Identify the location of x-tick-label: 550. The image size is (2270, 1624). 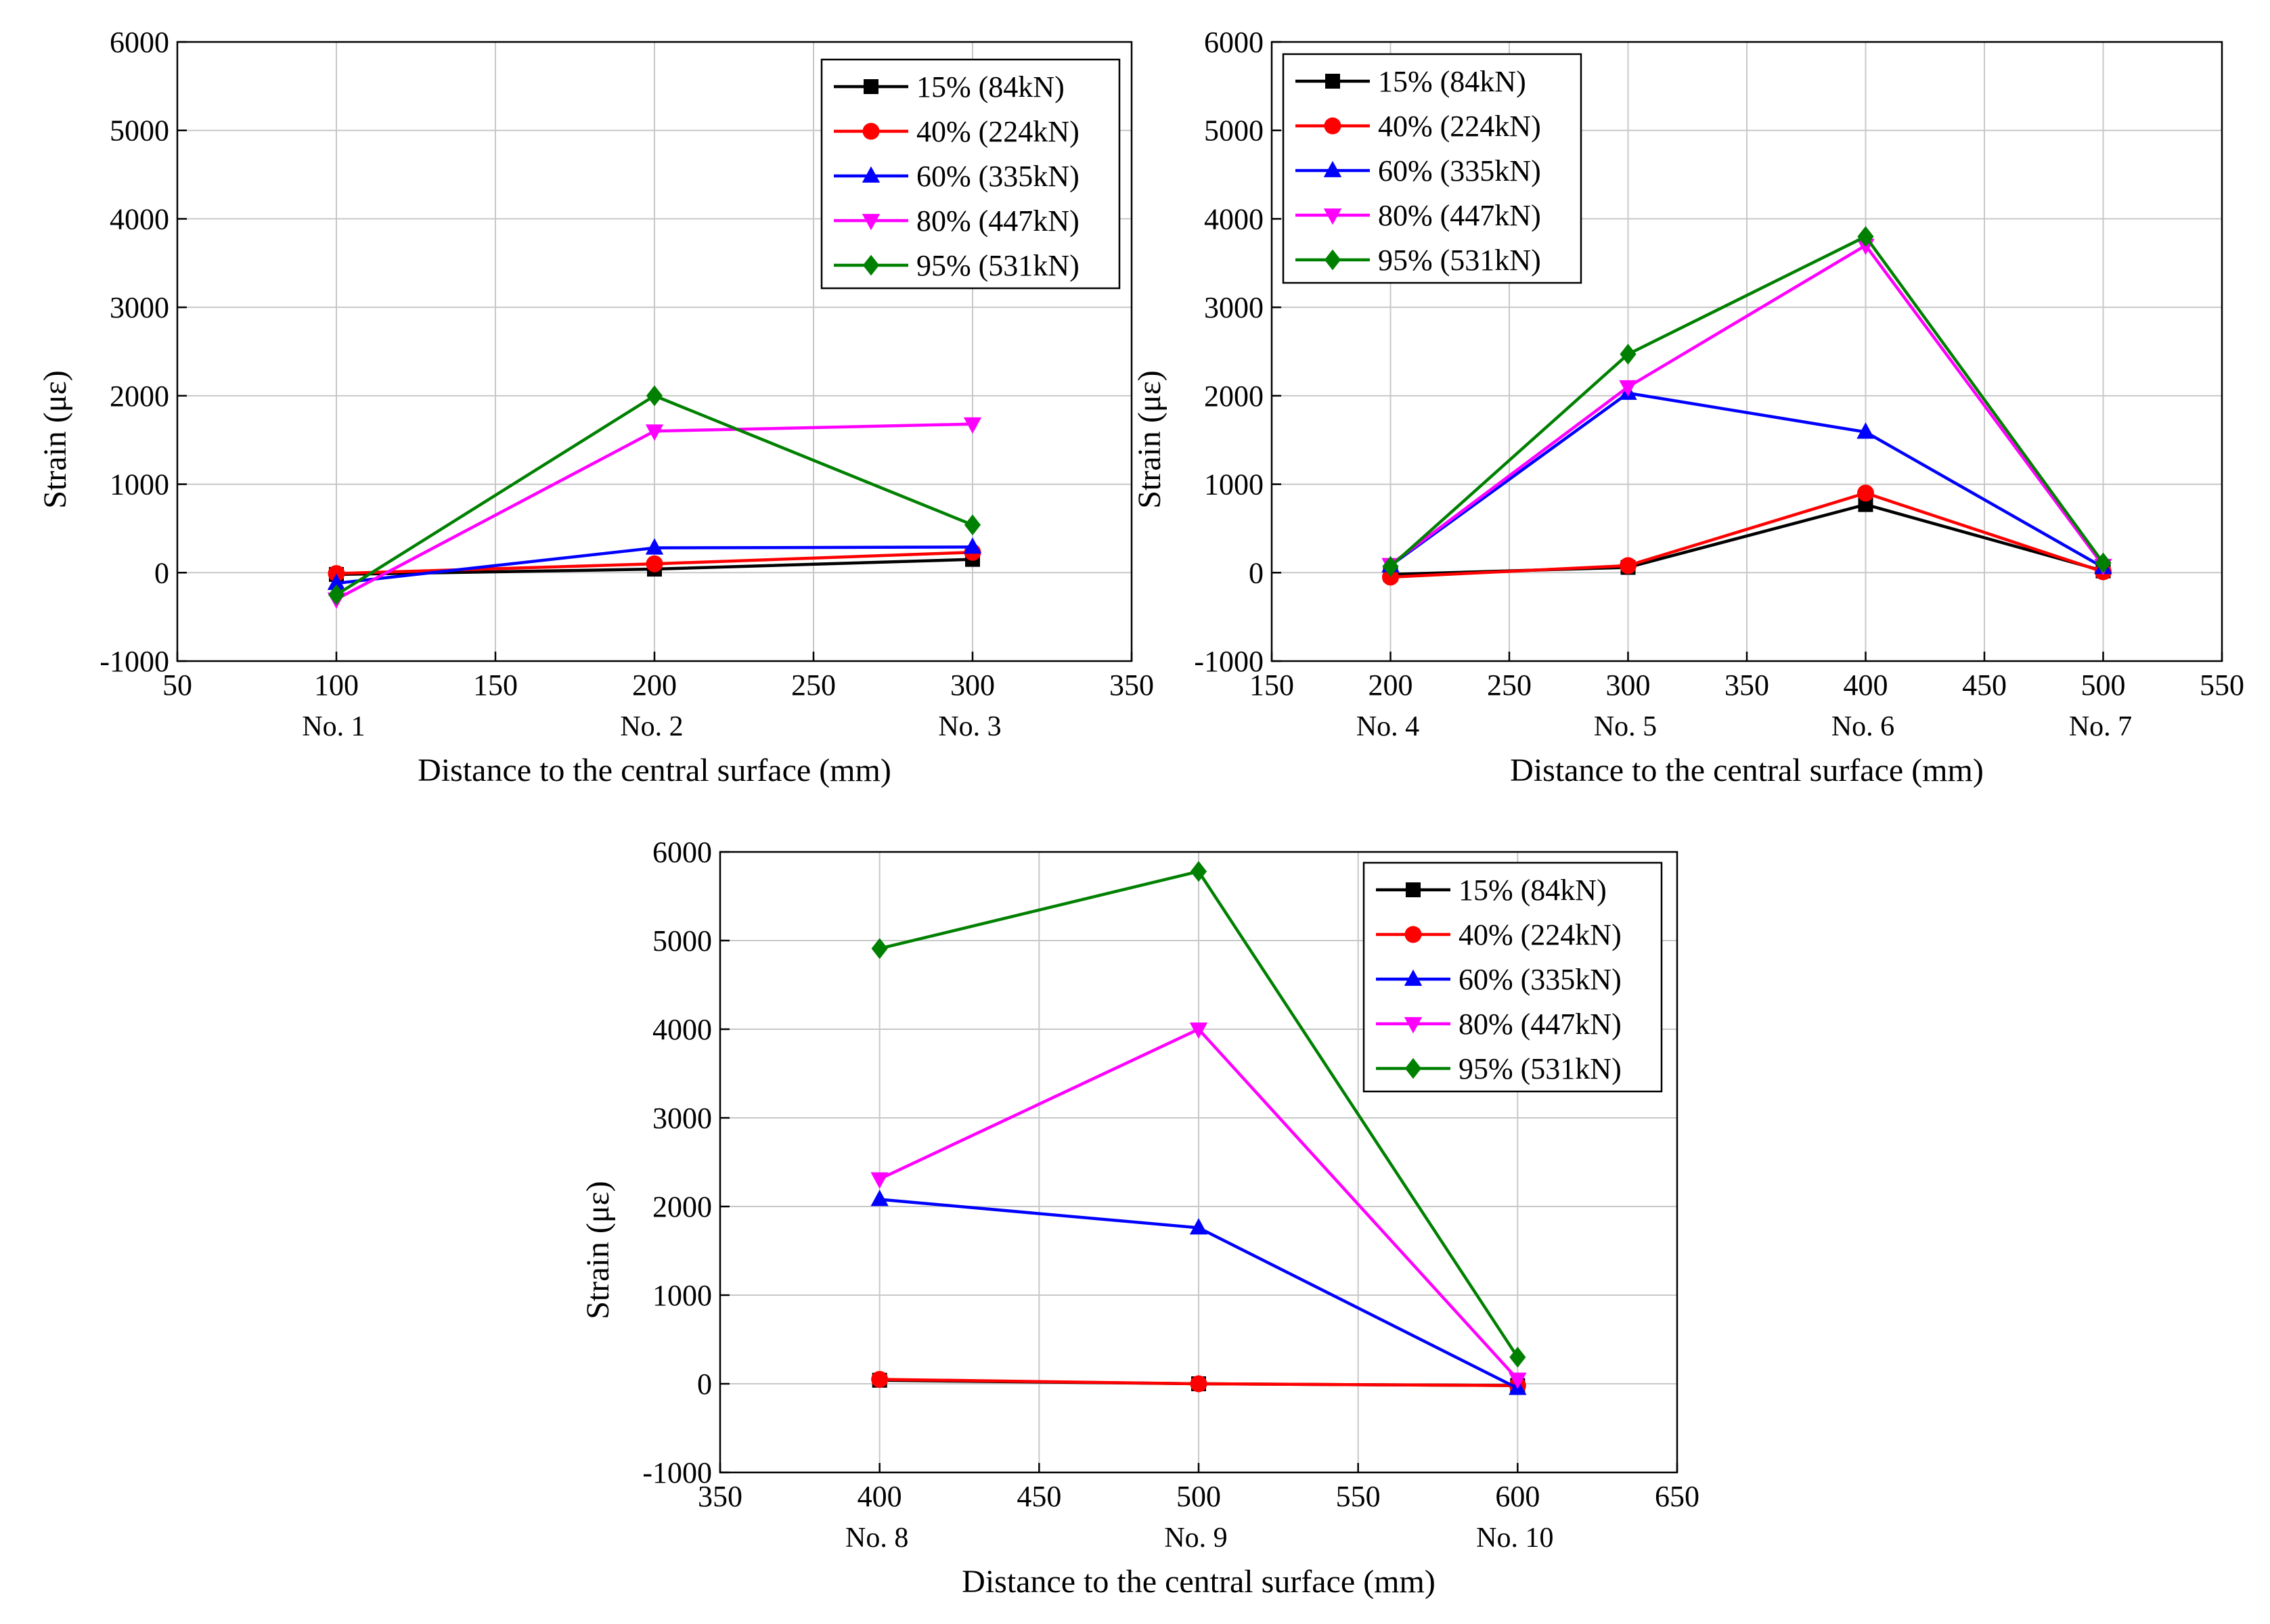
(1358, 1496).